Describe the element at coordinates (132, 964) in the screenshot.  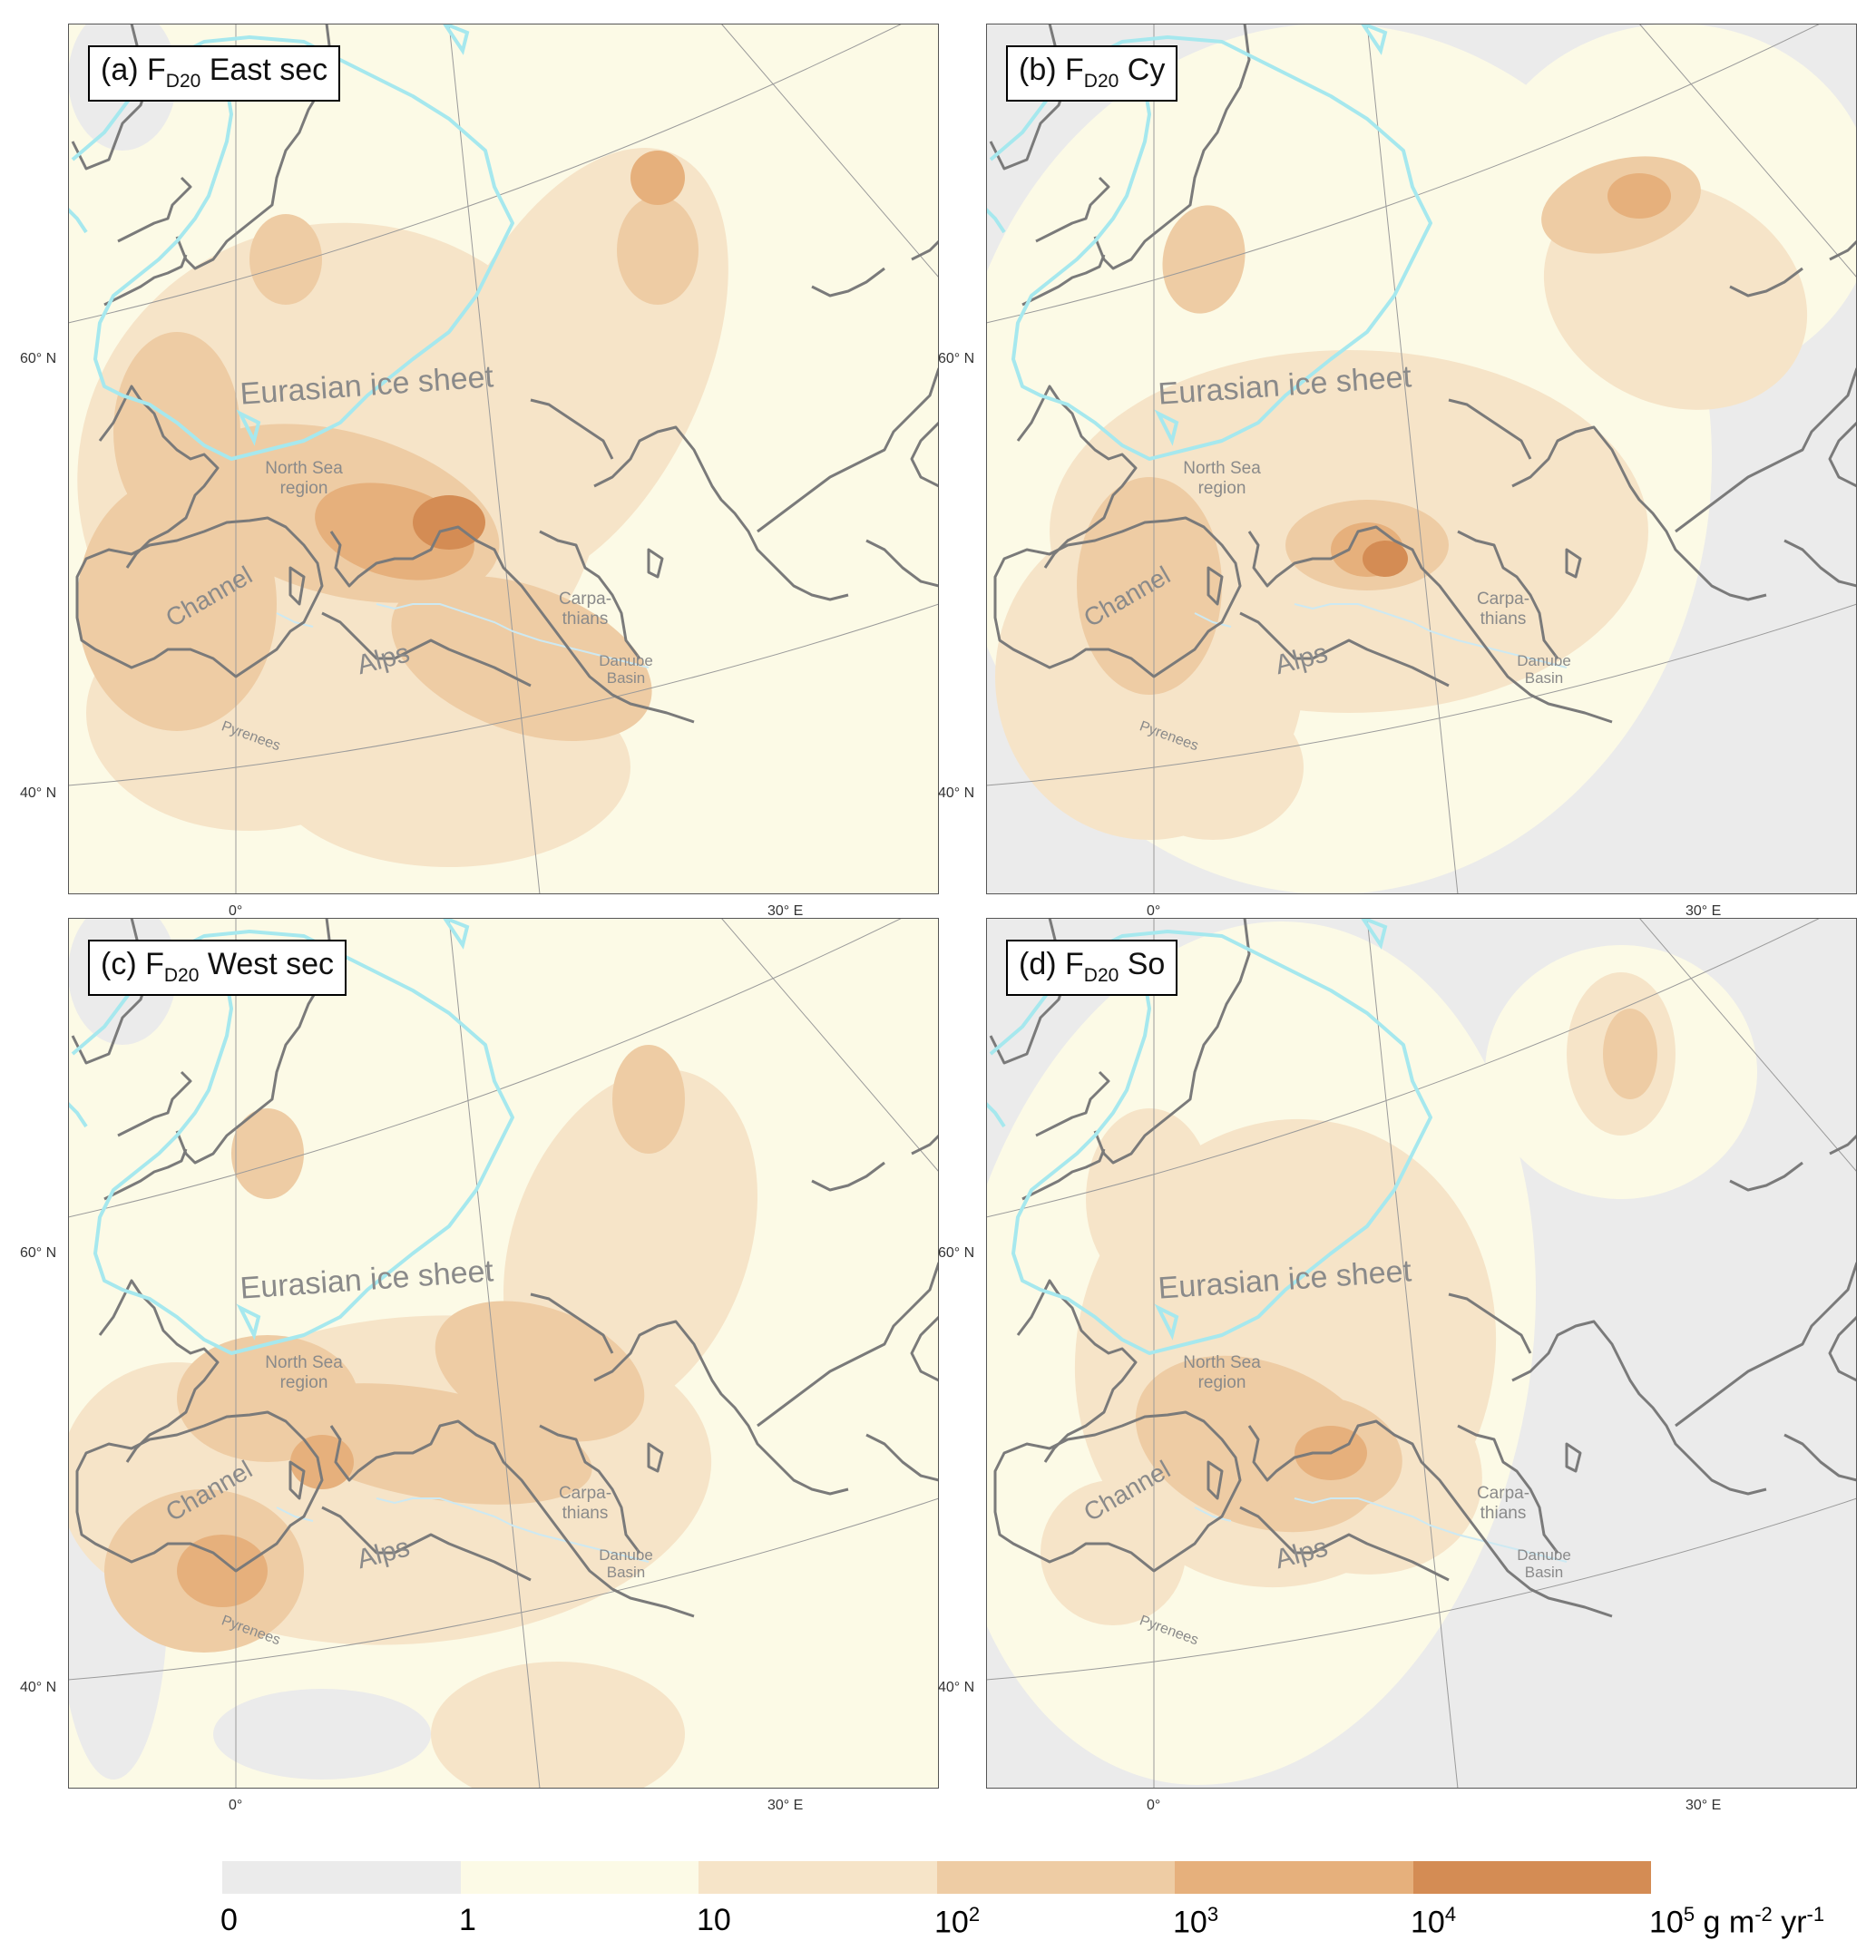
I see `panel-title-prefix: (c) F` at that location.